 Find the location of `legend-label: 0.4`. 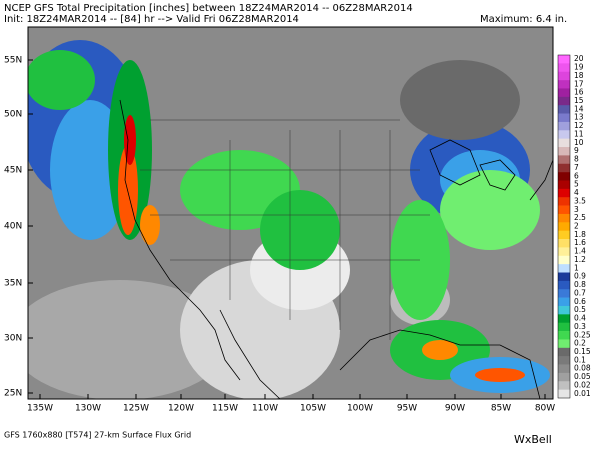

legend-label: 0.4 is located at coordinates (580, 318).